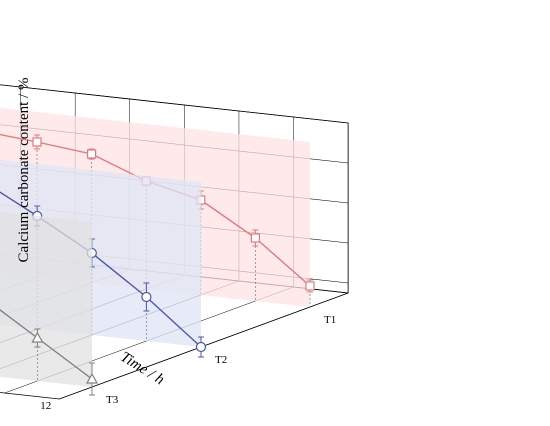 The width and height of the screenshot is (550, 426). What do you see at coordinates (46, 299) in the screenshot?
I see `series-plane-T3` at bounding box center [46, 299].